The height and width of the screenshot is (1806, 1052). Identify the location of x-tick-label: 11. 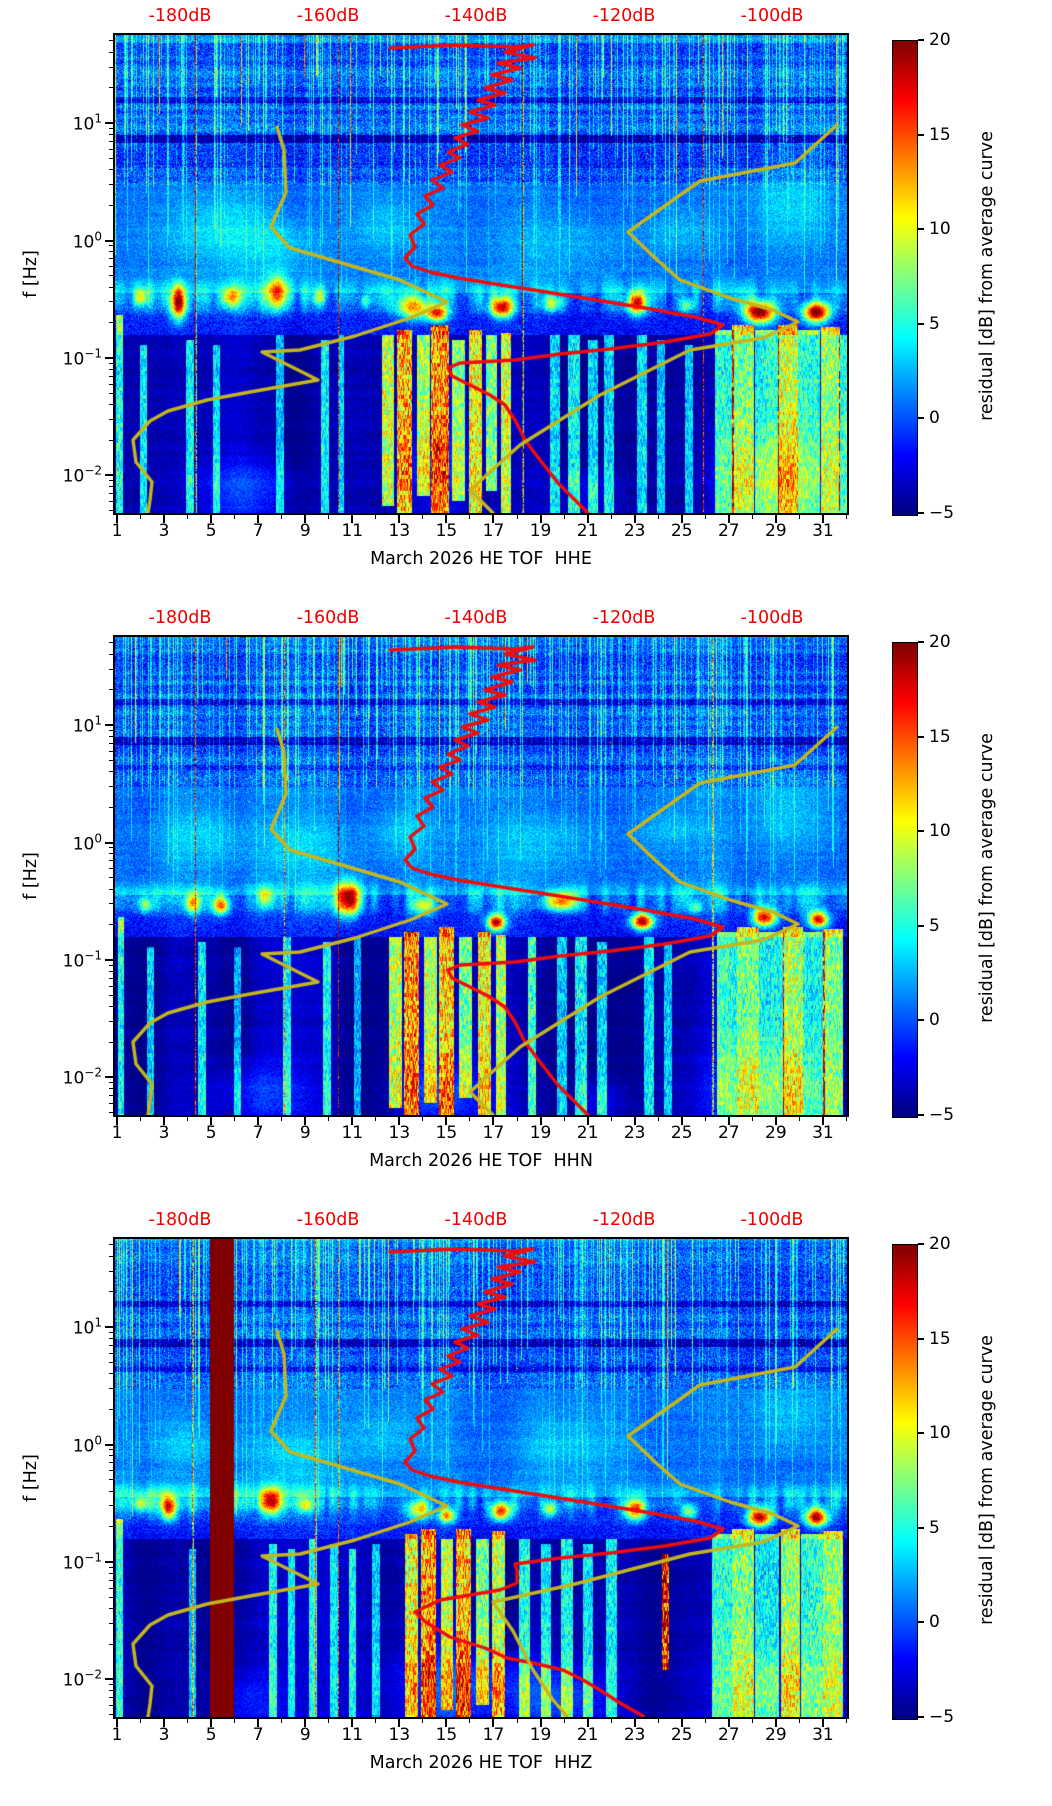
(352, 1735).